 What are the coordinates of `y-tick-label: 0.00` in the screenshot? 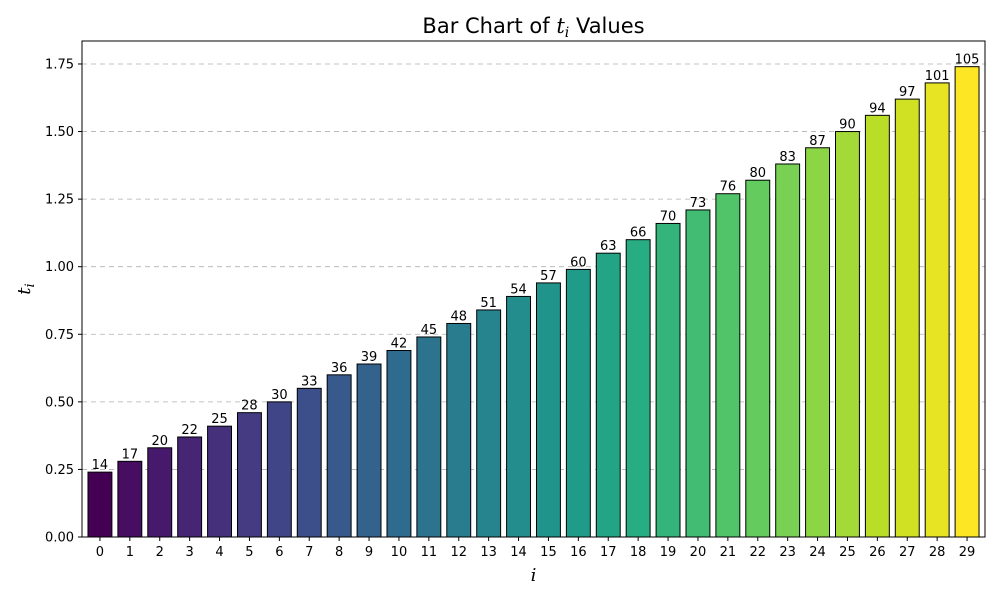 It's located at (59, 538).